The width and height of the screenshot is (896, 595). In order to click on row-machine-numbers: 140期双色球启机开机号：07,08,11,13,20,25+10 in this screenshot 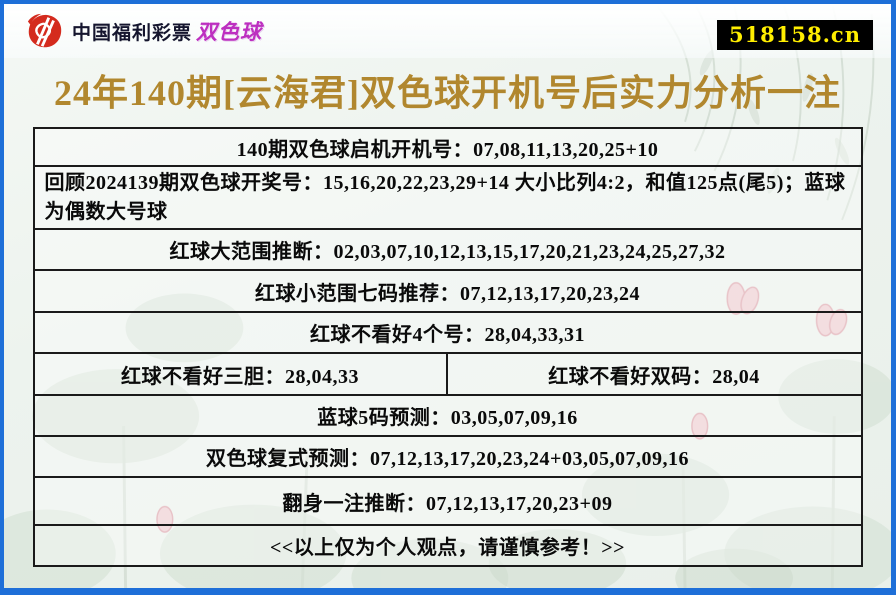, I will do `click(447, 148)`.